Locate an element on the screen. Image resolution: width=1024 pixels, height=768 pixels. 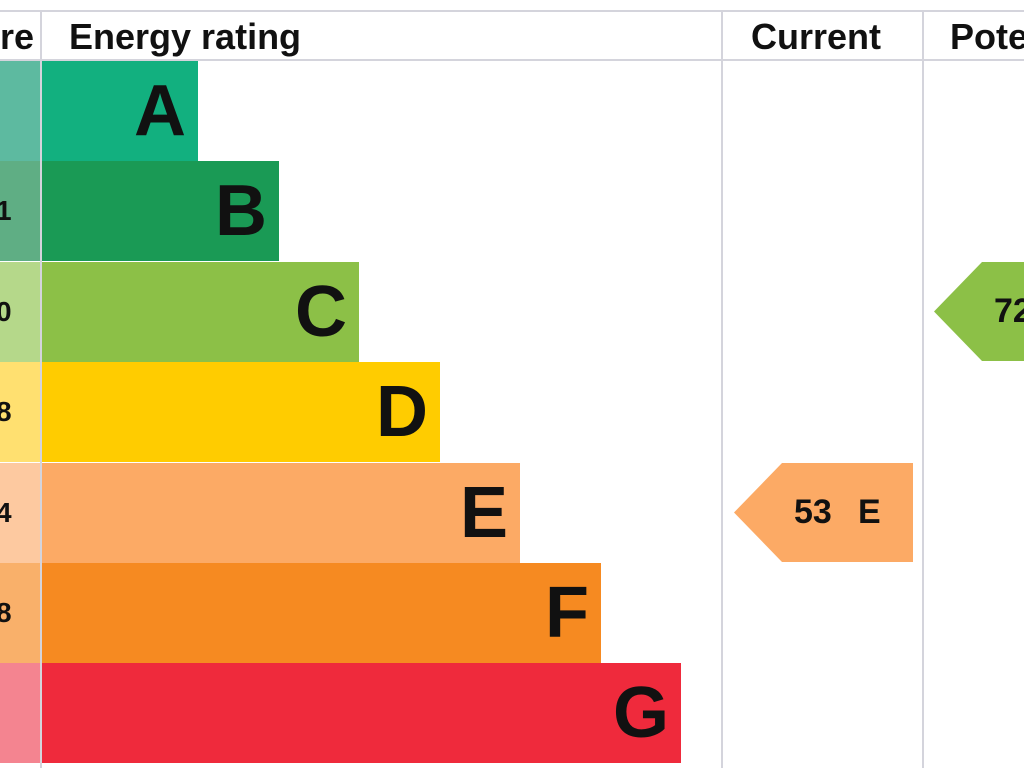
rating-letter: B is located at coordinates (241, 211).